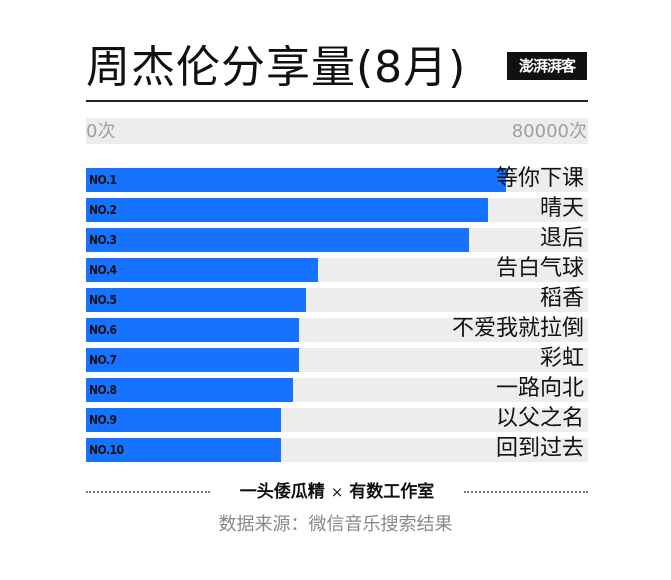 This screenshot has width=671, height=580. I want to click on rank-label: NO.3, so click(103, 240).